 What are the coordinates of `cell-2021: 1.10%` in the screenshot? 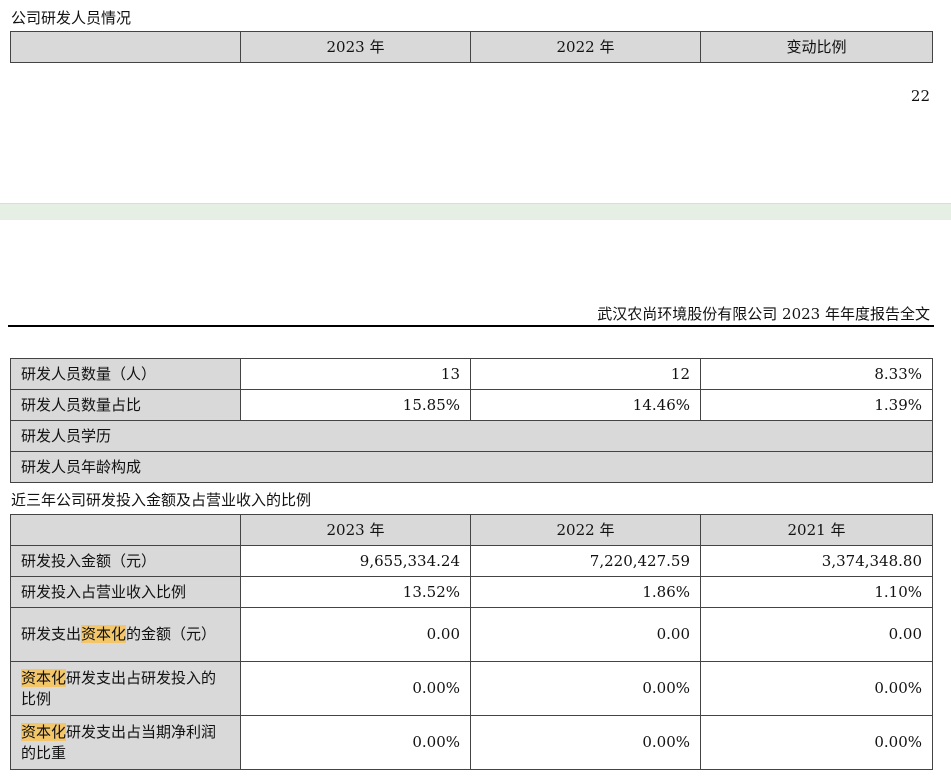 It's located at (816, 592).